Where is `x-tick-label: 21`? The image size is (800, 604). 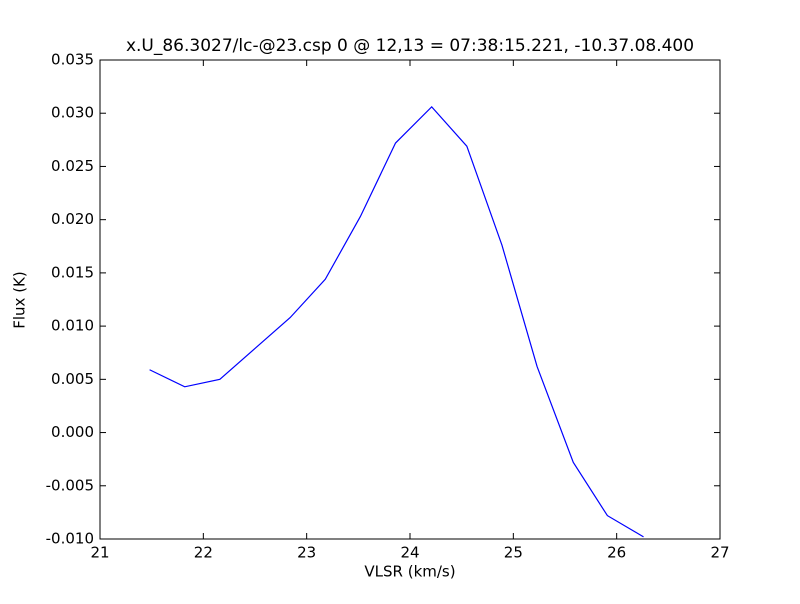
x-tick-label: 21 is located at coordinates (99, 553).